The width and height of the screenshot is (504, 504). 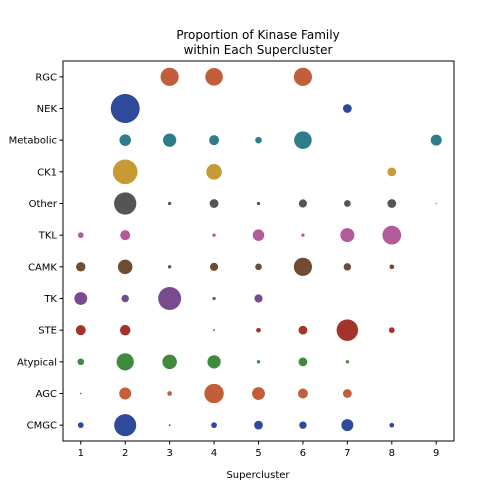 I want to click on x-tick-label: 4, so click(x=214, y=453).